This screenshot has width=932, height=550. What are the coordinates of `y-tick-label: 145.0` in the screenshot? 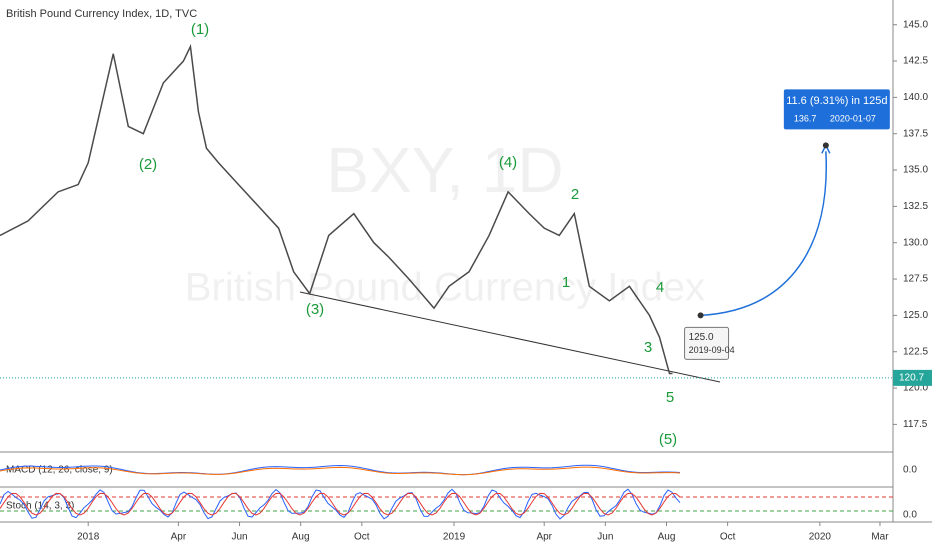 It's located at (915, 24).